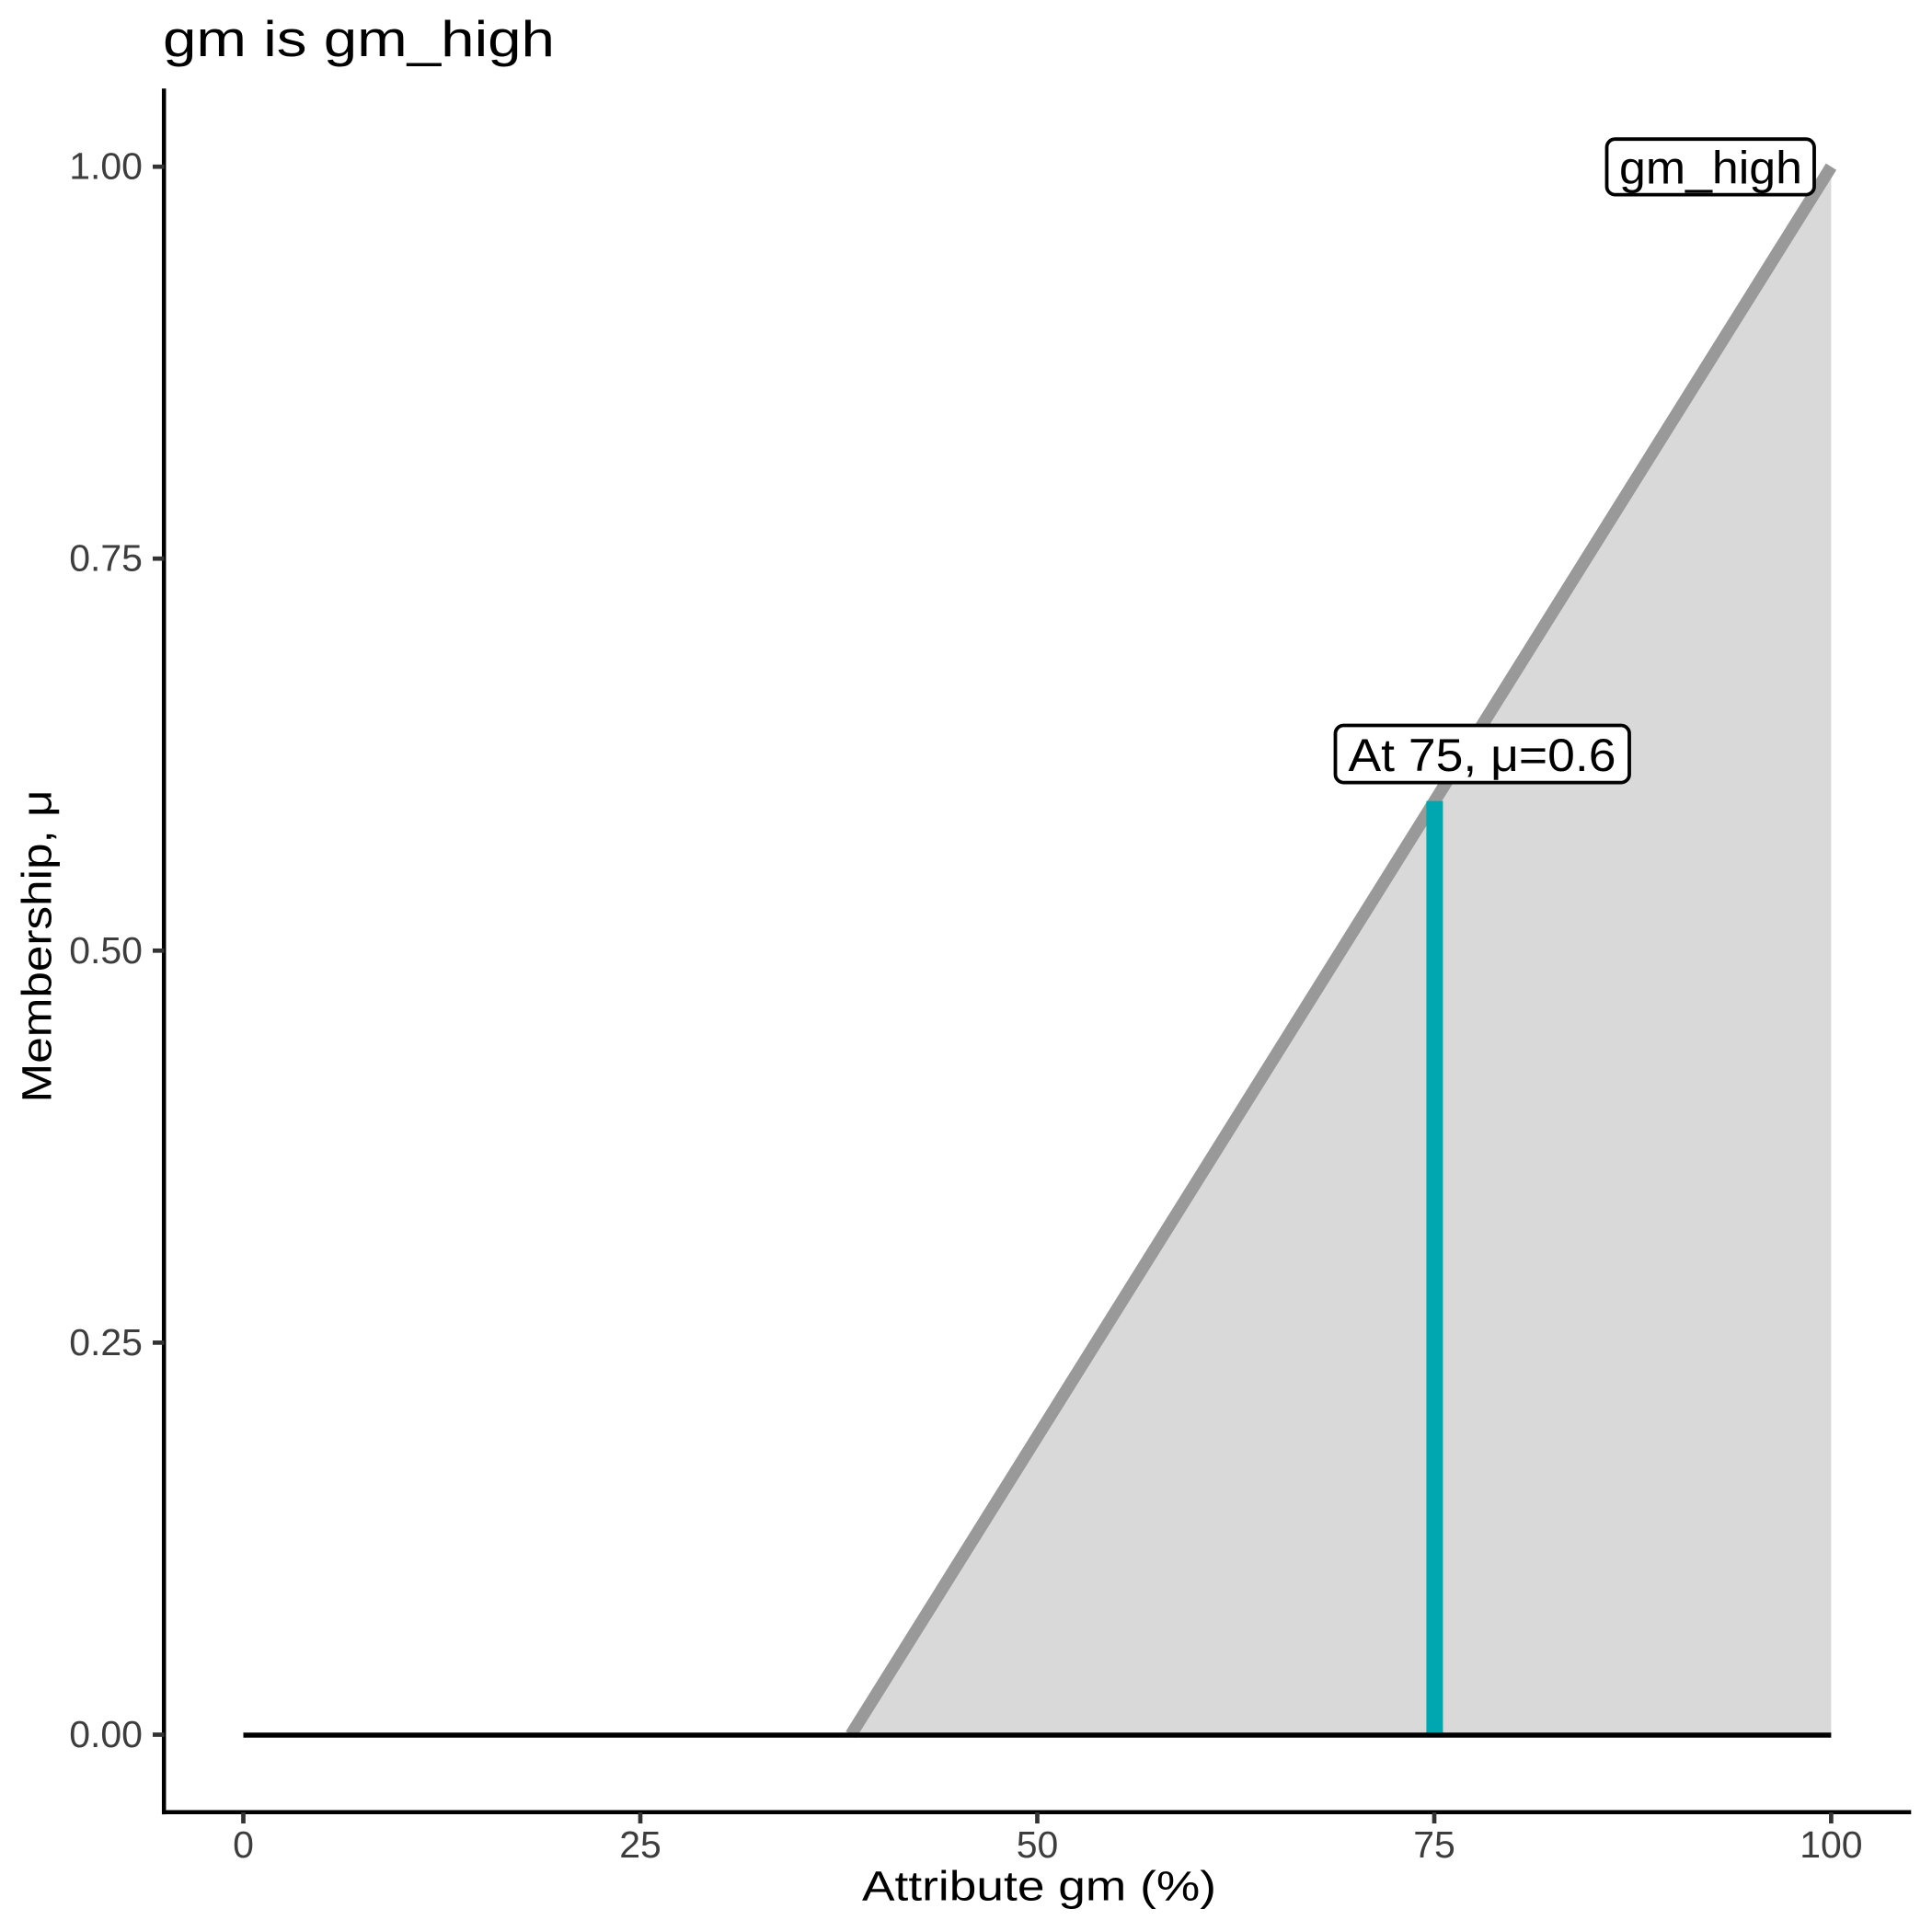  I want to click on svg-text: gm is gm_high, so click(359, 38).